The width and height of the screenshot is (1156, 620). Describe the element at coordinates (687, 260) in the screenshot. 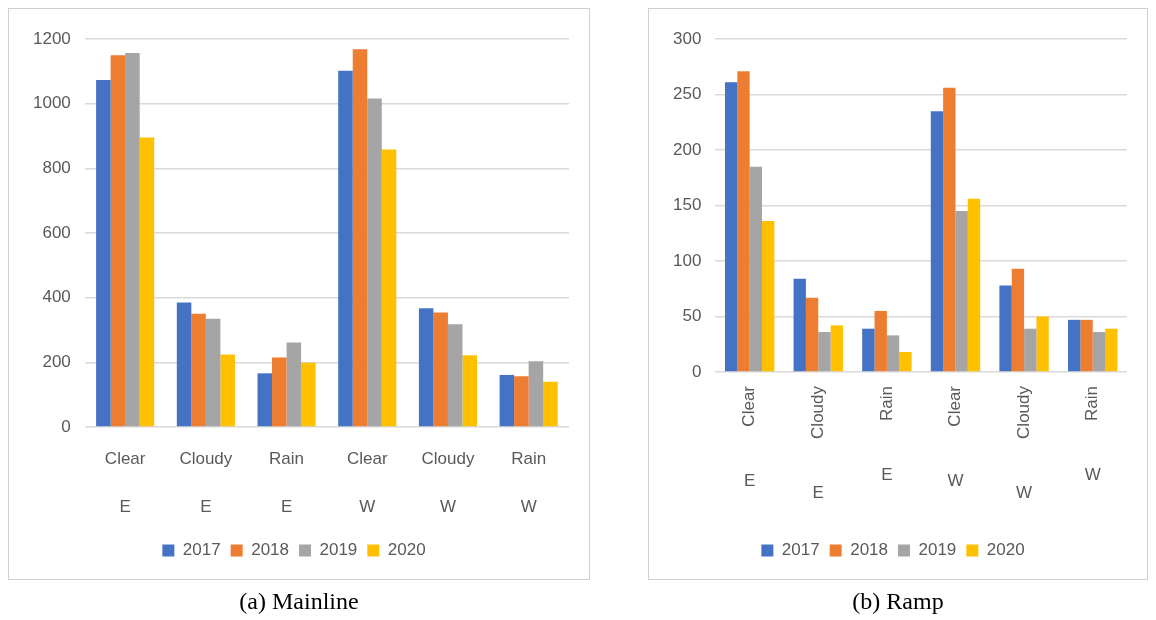

I see `y-tick-label: 100` at that location.